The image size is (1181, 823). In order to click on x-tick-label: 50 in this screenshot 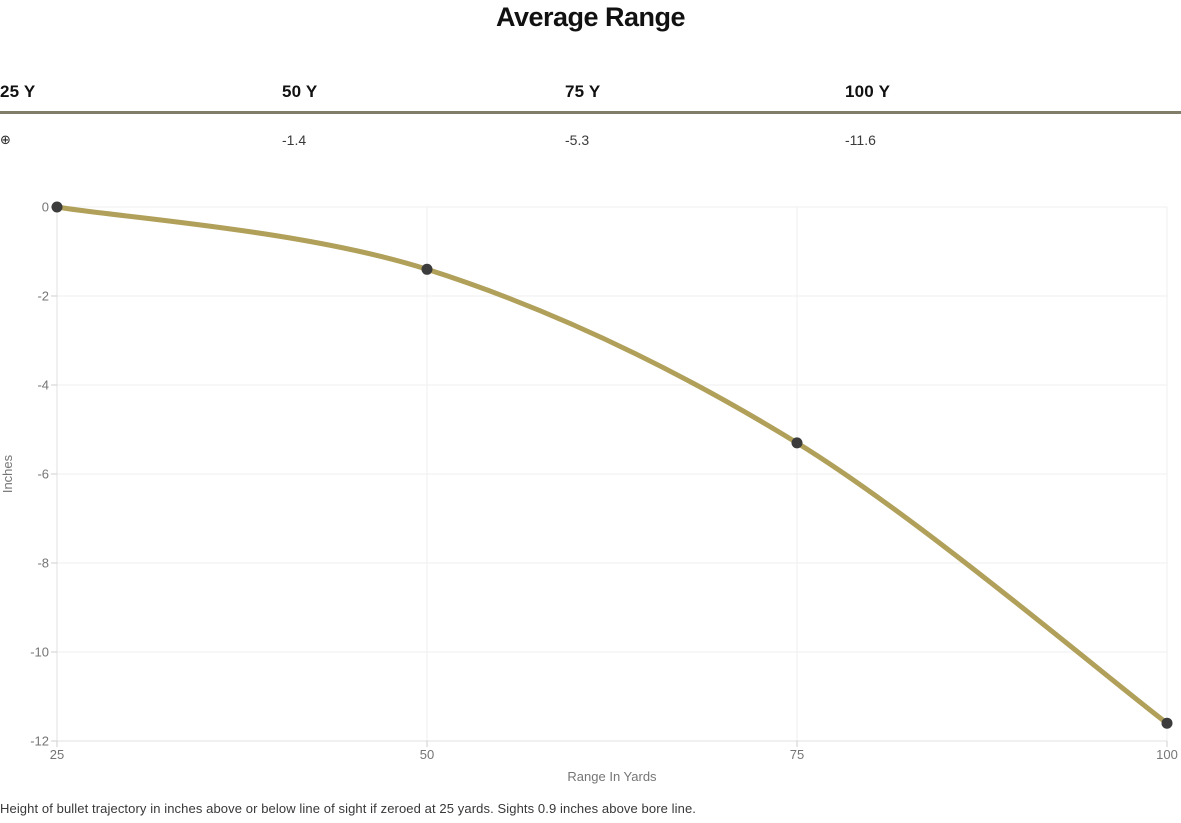, I will do `click(427, 754)`.